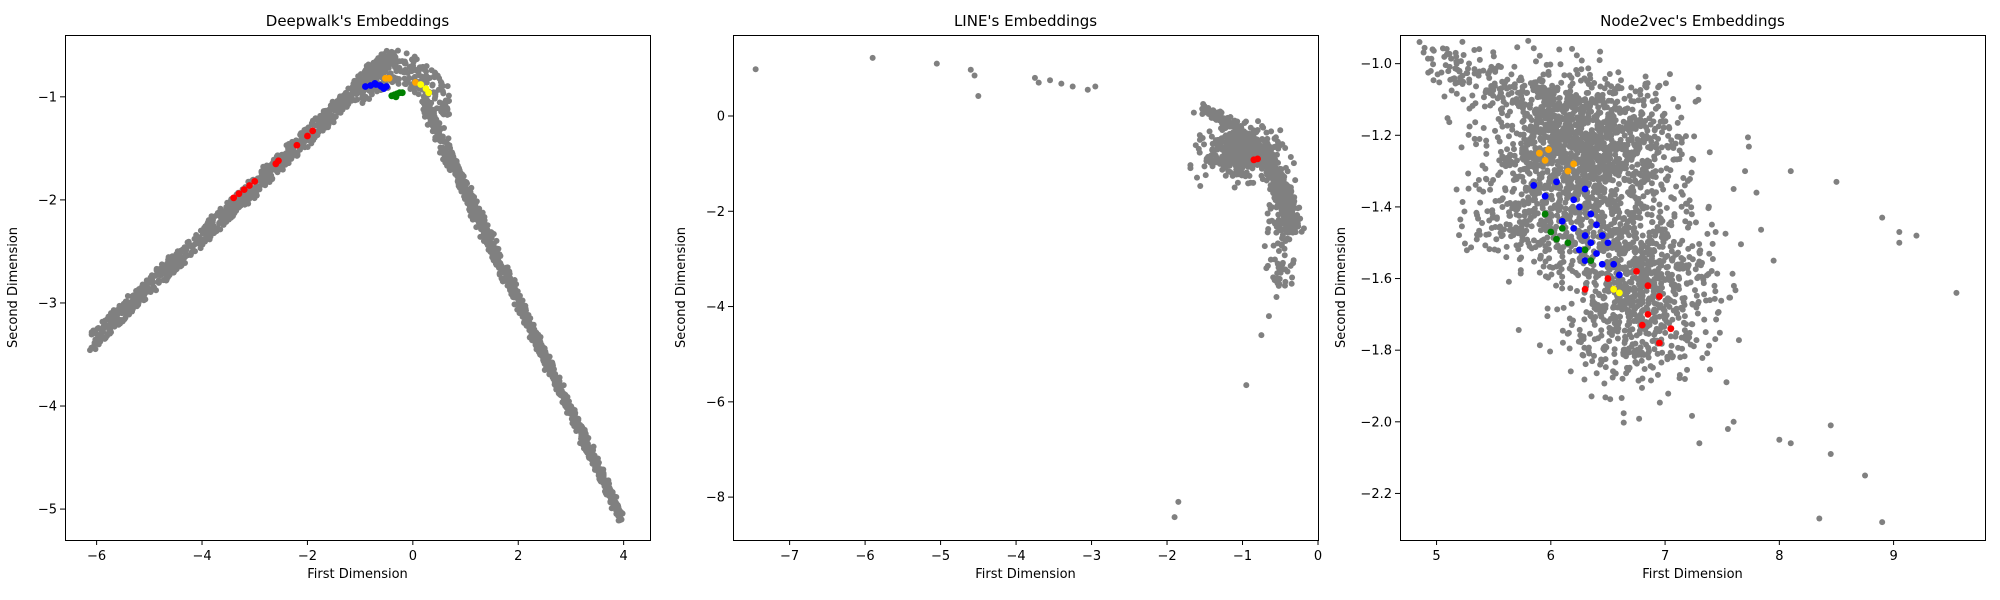 Image resolution: width=2000 pixels, height=600 pixels. What do you see at coordinates (1091, 556) in the screenshot?
I see `x-tick-label: −3` at bounding box center [1091, 556].